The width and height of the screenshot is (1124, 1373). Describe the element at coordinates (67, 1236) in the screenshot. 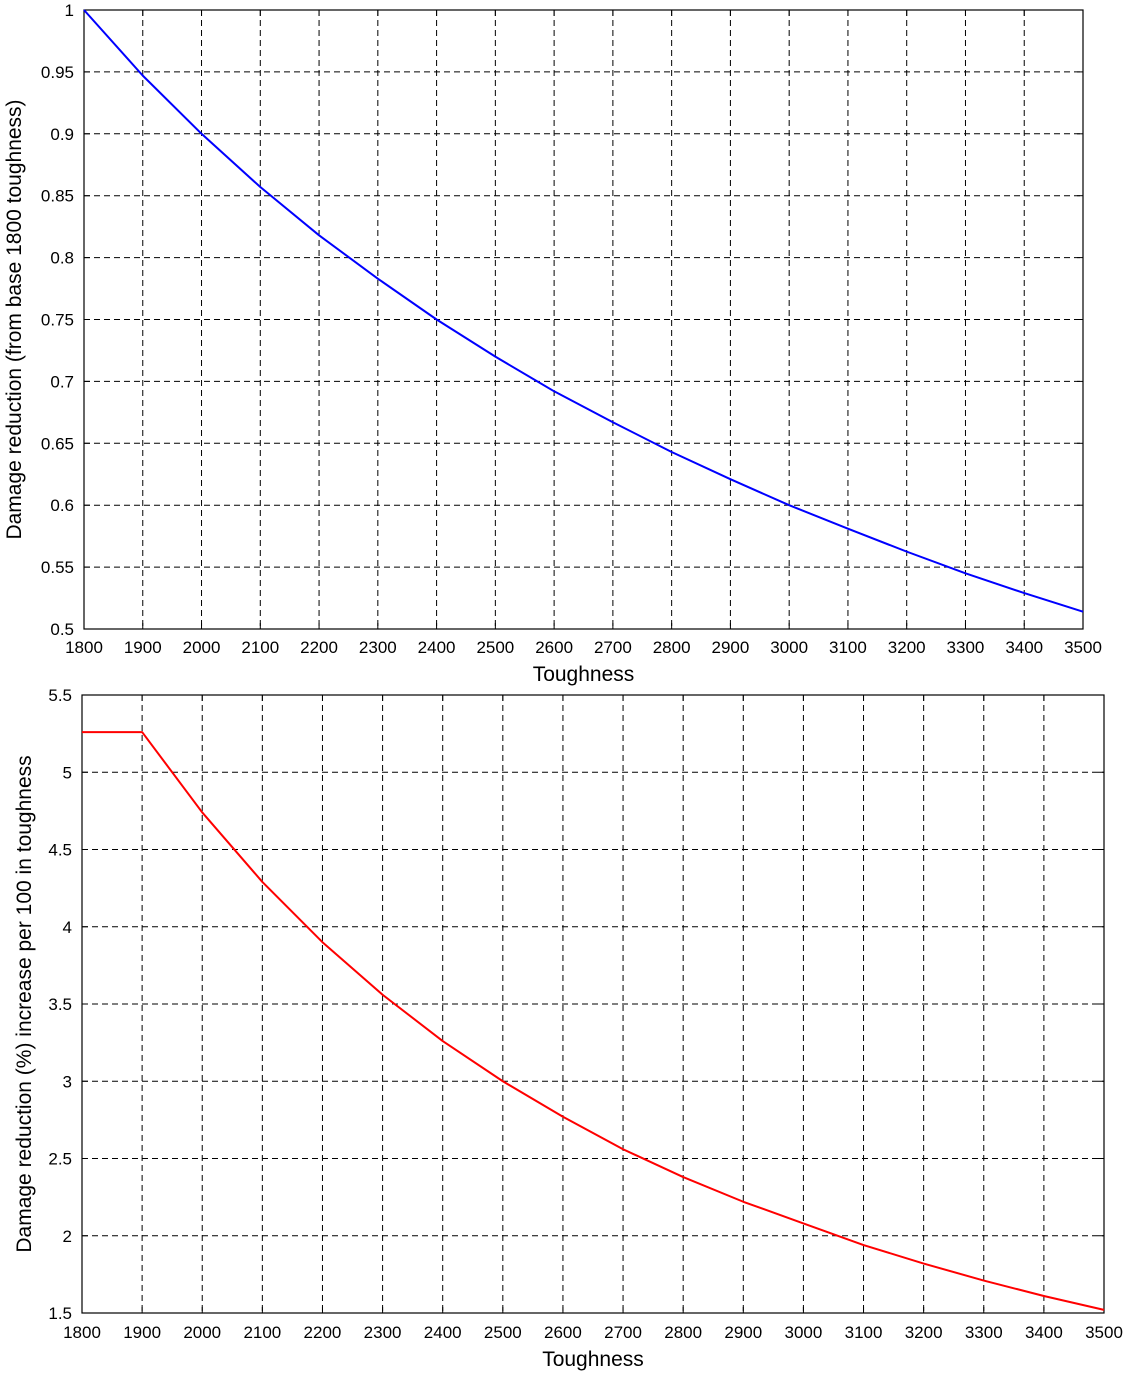

I see `y-tick-label: 2` at that location.